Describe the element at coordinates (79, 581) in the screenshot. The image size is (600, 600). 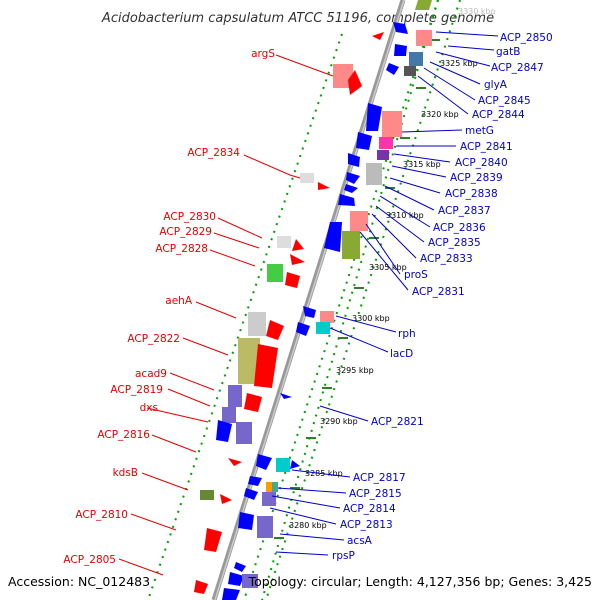
I see `accession-text: Accession: NC_012483` at that location.